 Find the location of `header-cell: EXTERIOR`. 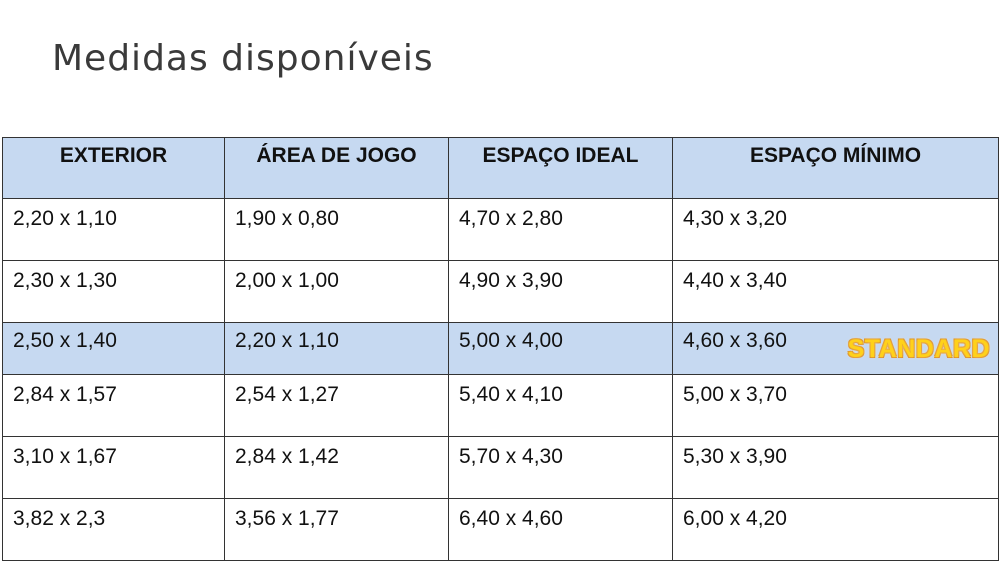

header-cell: EXTERIOR is located at coordinates (113, 168).